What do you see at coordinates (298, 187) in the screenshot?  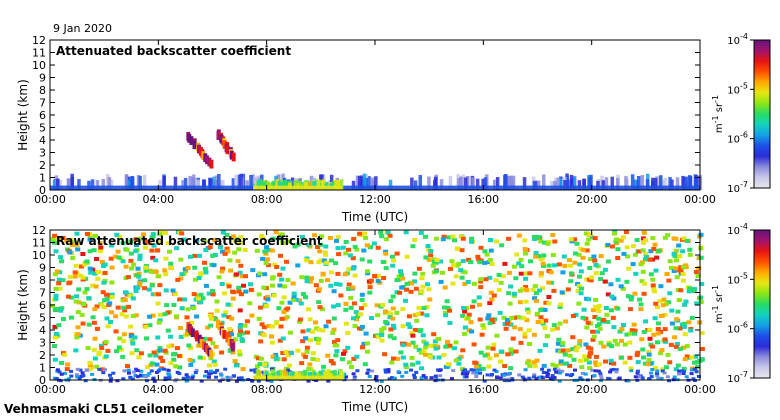 I see `surface-band` at bounding box center [298, 187].